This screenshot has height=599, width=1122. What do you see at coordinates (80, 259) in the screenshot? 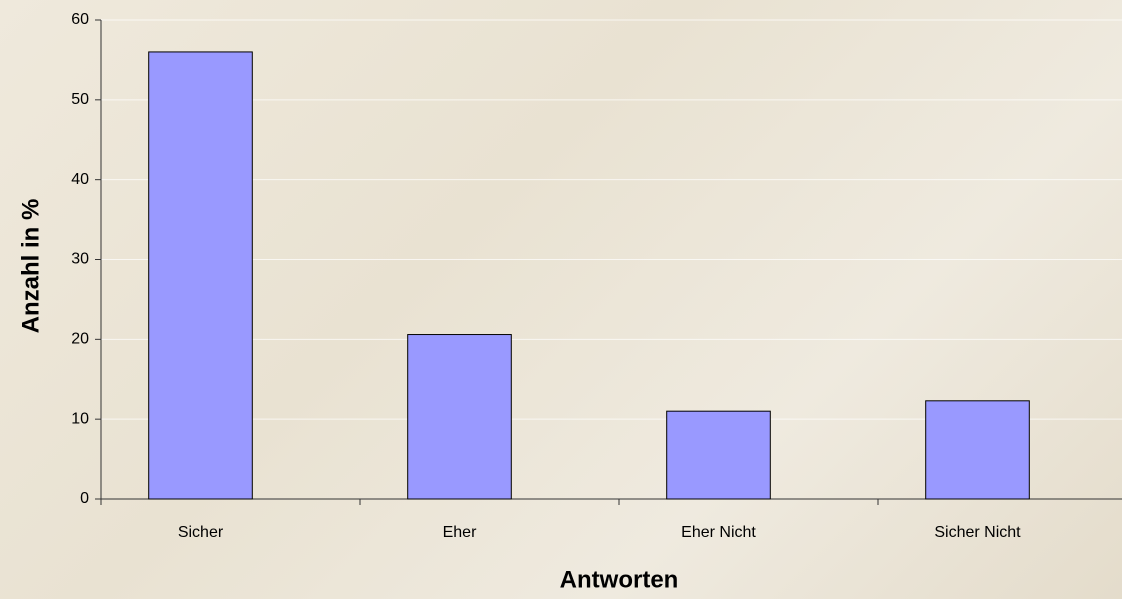
I see `y-tick-label: 30` at bounding box center [80, 259].